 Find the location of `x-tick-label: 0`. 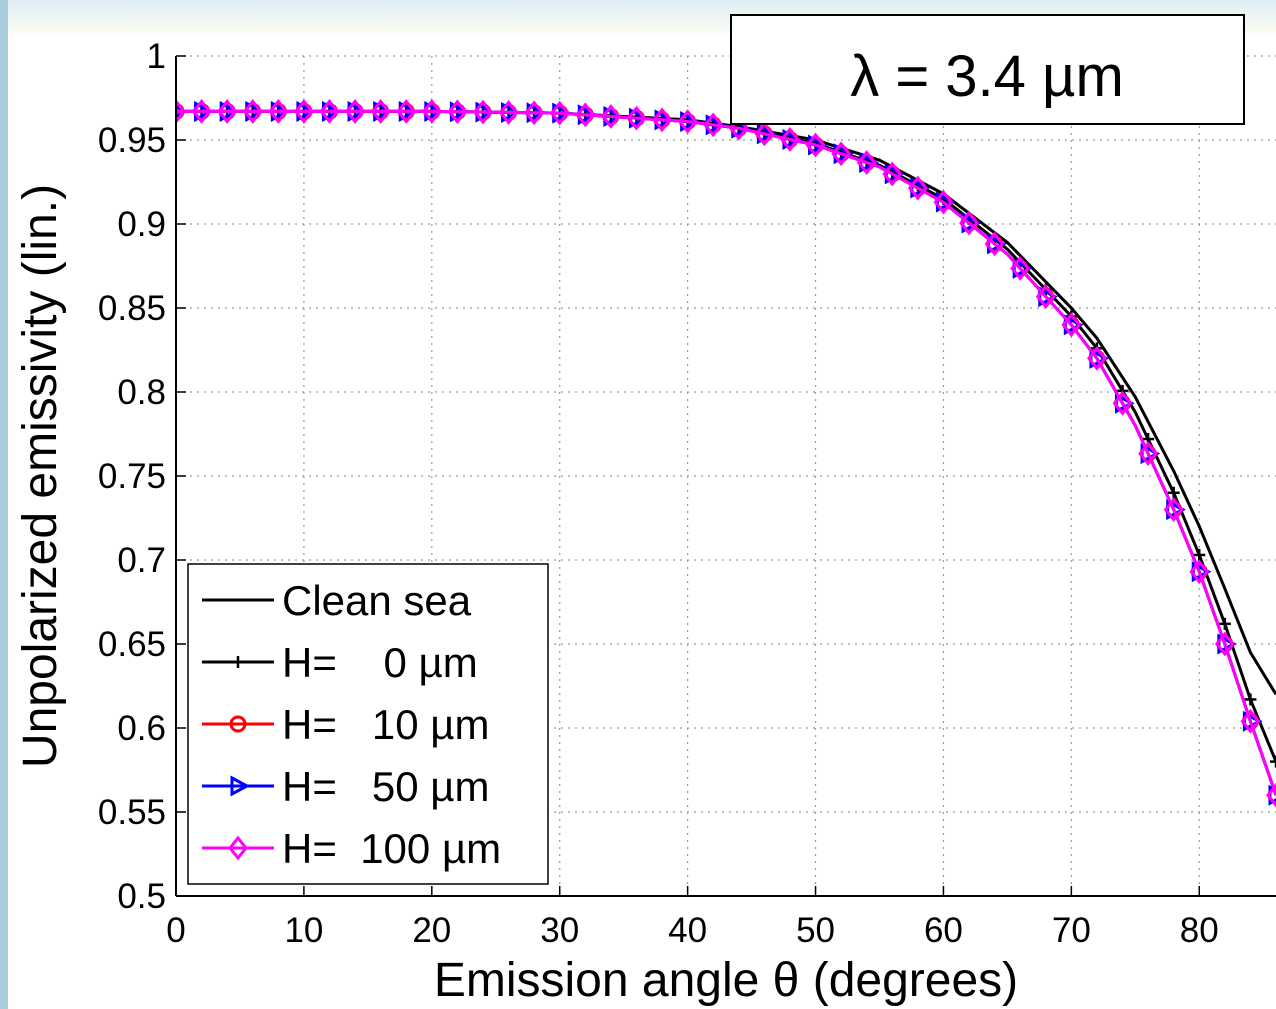

x-tick-label: 0 is located at coordinates (175, 930).